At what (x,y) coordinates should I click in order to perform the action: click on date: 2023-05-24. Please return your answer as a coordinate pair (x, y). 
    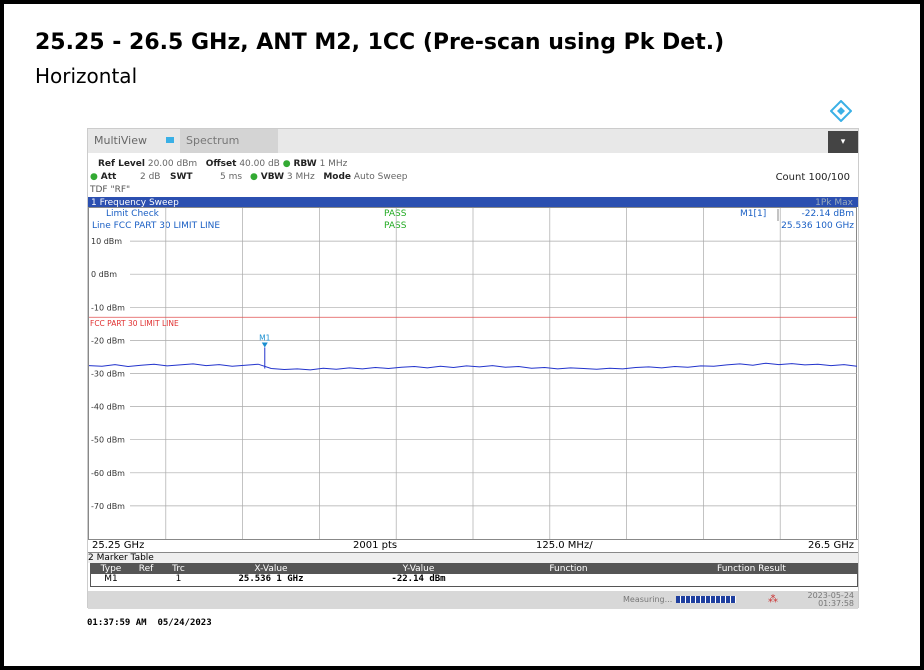
    Looking at the image, I should click on (831, 595).